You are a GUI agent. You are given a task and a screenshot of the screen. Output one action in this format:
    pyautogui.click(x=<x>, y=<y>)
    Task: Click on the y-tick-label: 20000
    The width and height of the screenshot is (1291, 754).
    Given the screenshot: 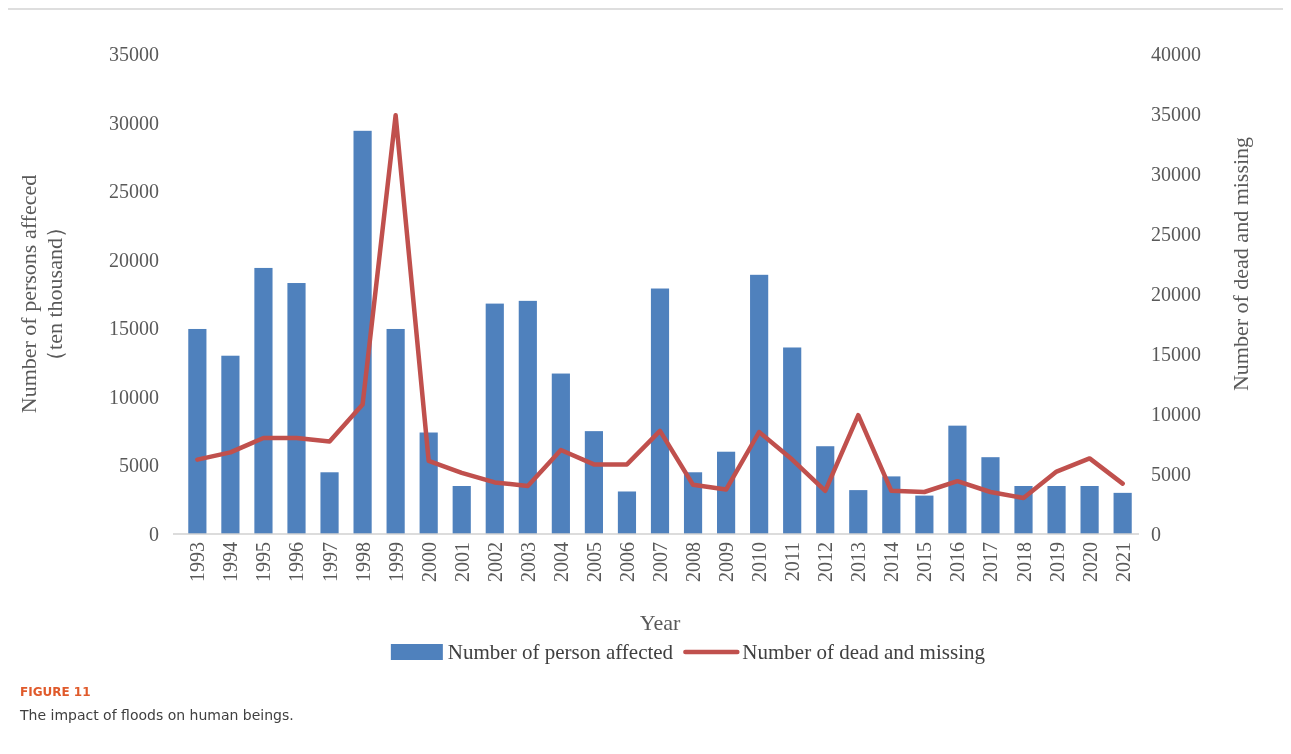 What is the action you would take?
    pyautogui.click(x=134, y=259)
    